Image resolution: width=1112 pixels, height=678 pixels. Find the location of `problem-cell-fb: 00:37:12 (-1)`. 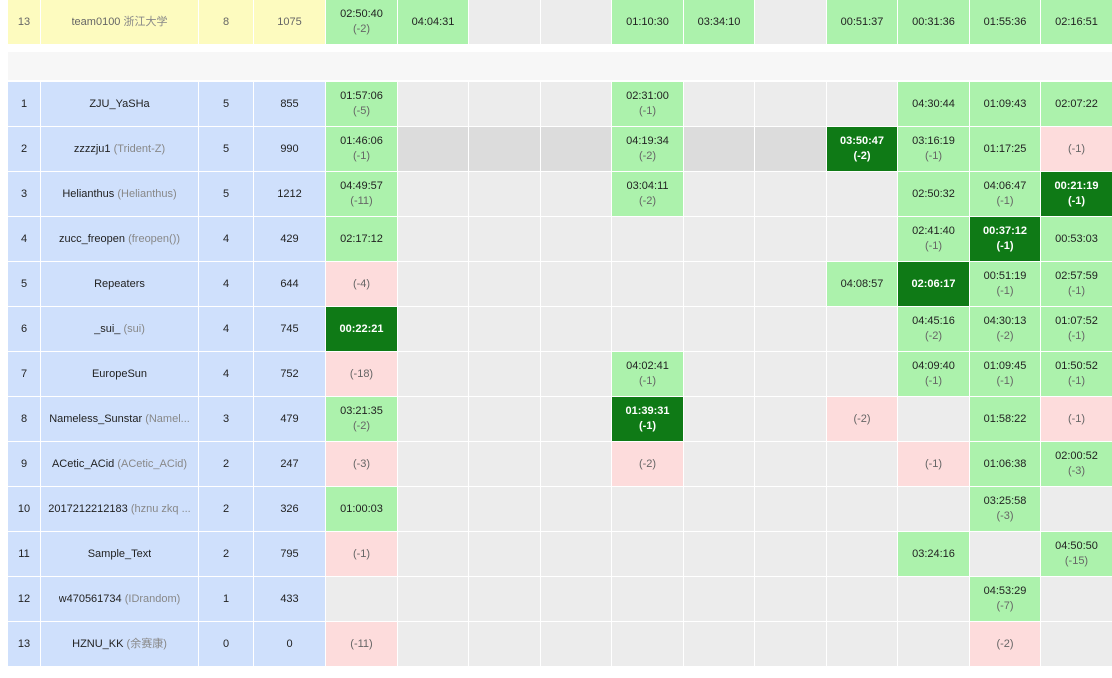

problem-cell-fb: 00:37:12 (-1) is located at coordinates (1005, 239).